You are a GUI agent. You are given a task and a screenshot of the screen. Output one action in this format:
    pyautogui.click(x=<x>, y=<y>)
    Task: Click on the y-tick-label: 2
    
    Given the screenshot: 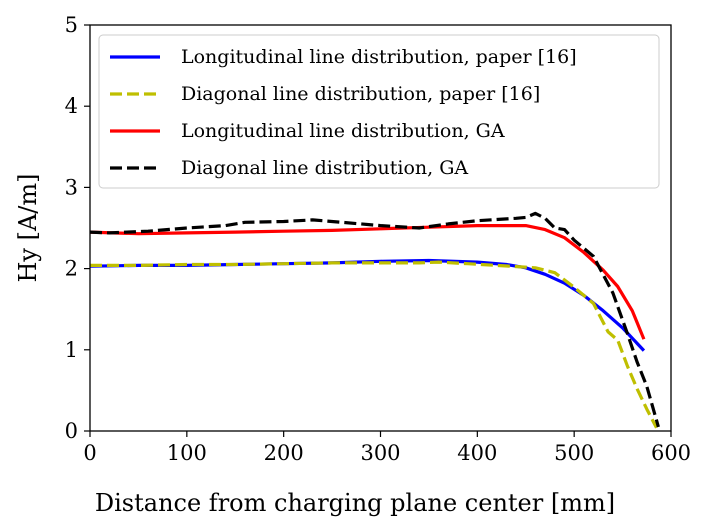 What is the action you would take?
    pyautogui.click(x=71, y=269)
    